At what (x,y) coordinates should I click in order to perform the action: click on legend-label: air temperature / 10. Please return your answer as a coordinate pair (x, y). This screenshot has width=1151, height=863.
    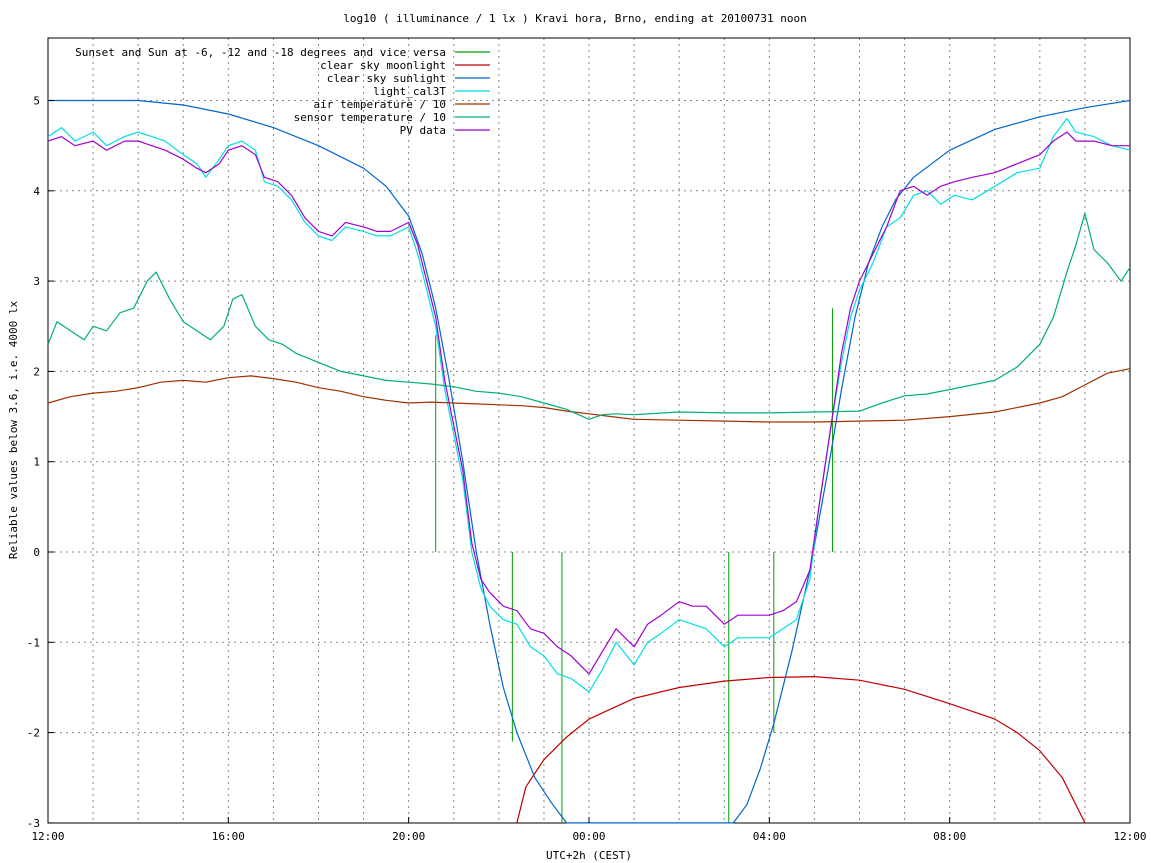
    Looking at the image, I should click on (380, 104).